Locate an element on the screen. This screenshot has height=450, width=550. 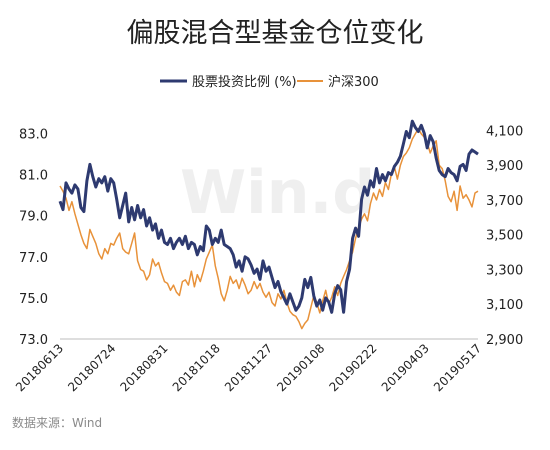
x-tick-label: 20180831 is located at coordinates (144, 367).